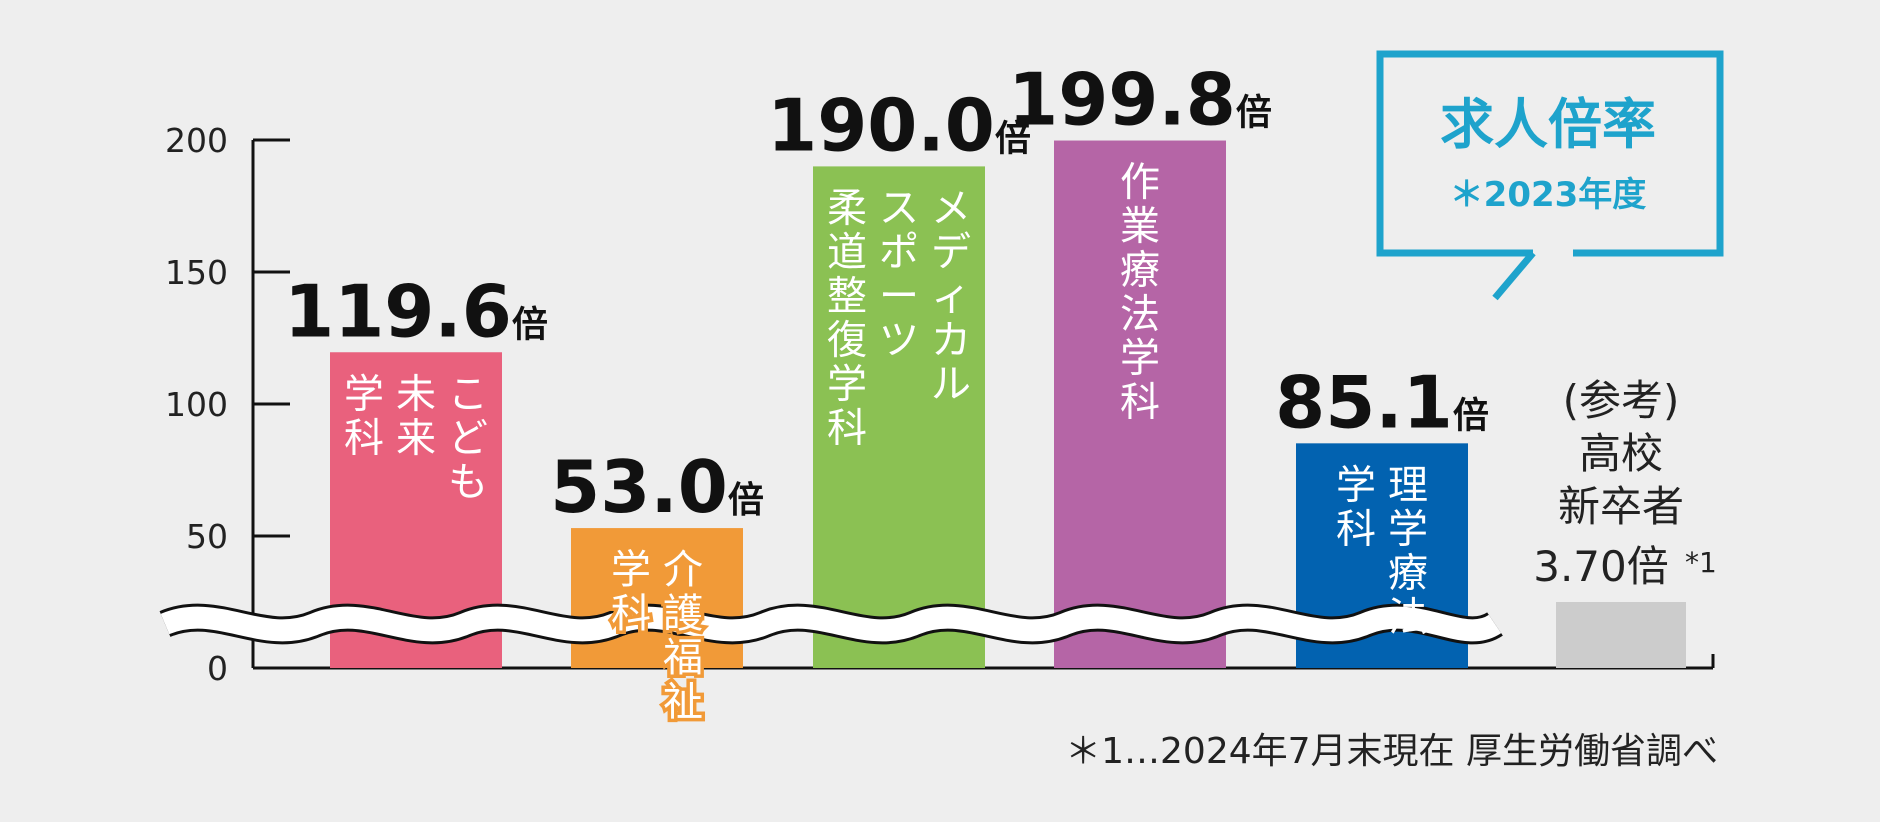 The image size is (1880, 822). What do you see at coordinates (683, 614) in the screenshot?
I see `bar-label-char: 護` at bounding box center [683, 614].